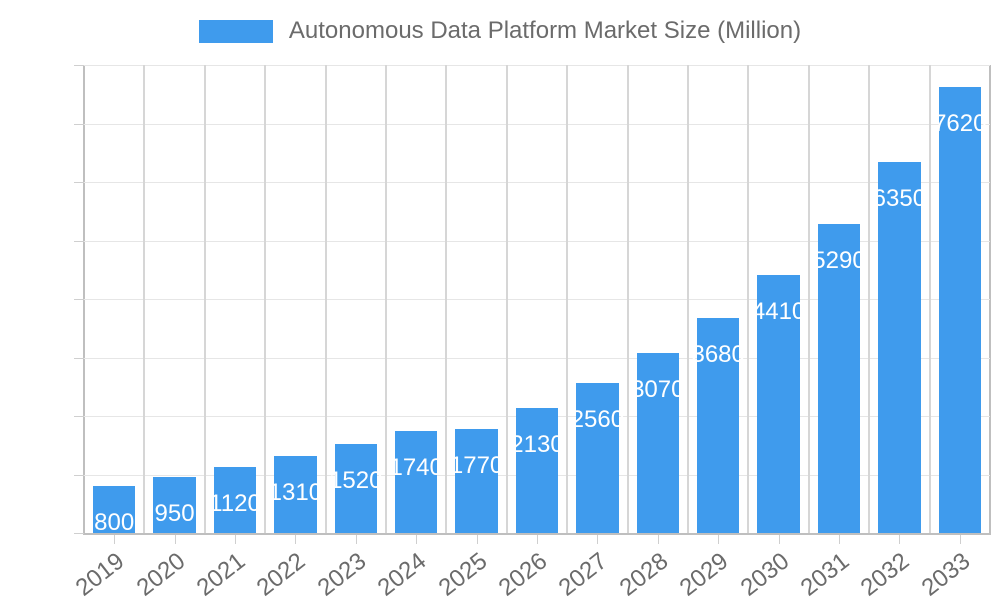 Image resolution: width=1000 pixels, height=604 pixels. What do you see at coordinates (839, 260) in the screenshot?
I see `bar-value-label: 5290` at bounding box center [839, 260].